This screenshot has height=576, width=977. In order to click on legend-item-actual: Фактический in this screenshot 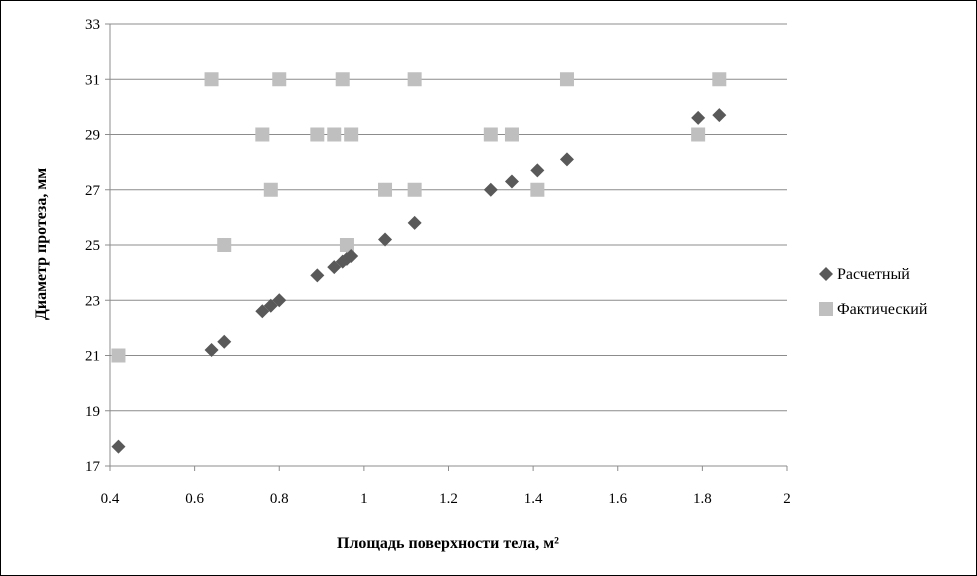, I will do `click(873, 309)`.